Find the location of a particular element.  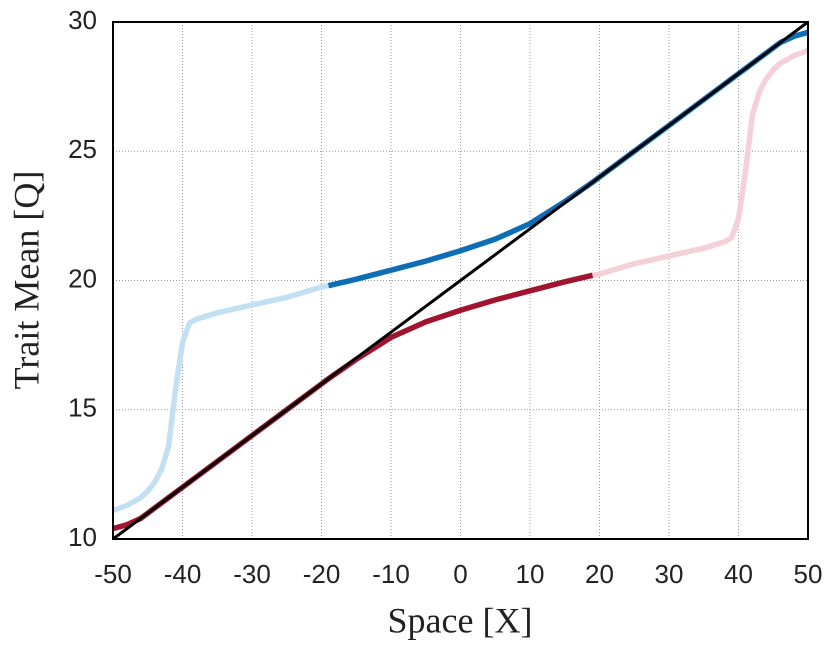

y-tick-label: 30 is located at coordinates (82, 20).